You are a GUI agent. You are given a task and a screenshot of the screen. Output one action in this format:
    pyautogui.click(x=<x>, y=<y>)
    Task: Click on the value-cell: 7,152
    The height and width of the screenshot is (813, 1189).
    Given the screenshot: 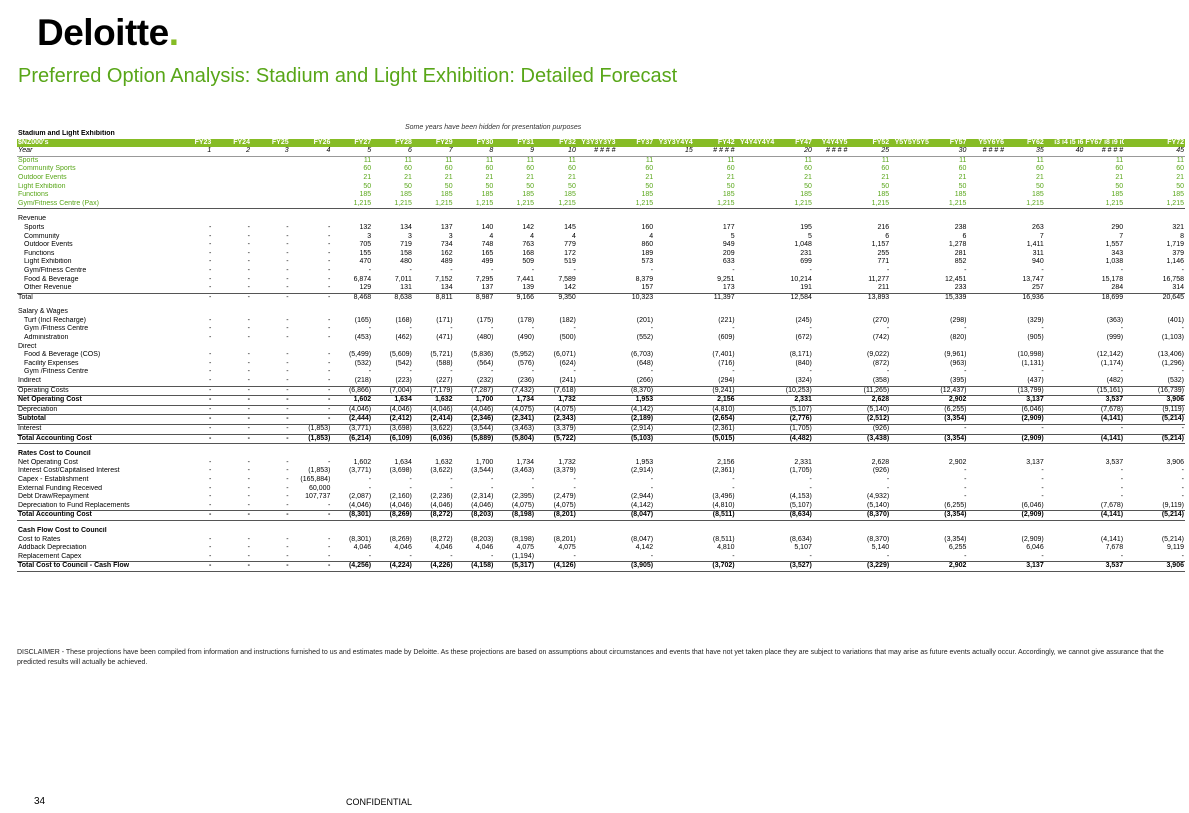 What is the action you would take?
    pyautogui.click(x=444, y=279)
    